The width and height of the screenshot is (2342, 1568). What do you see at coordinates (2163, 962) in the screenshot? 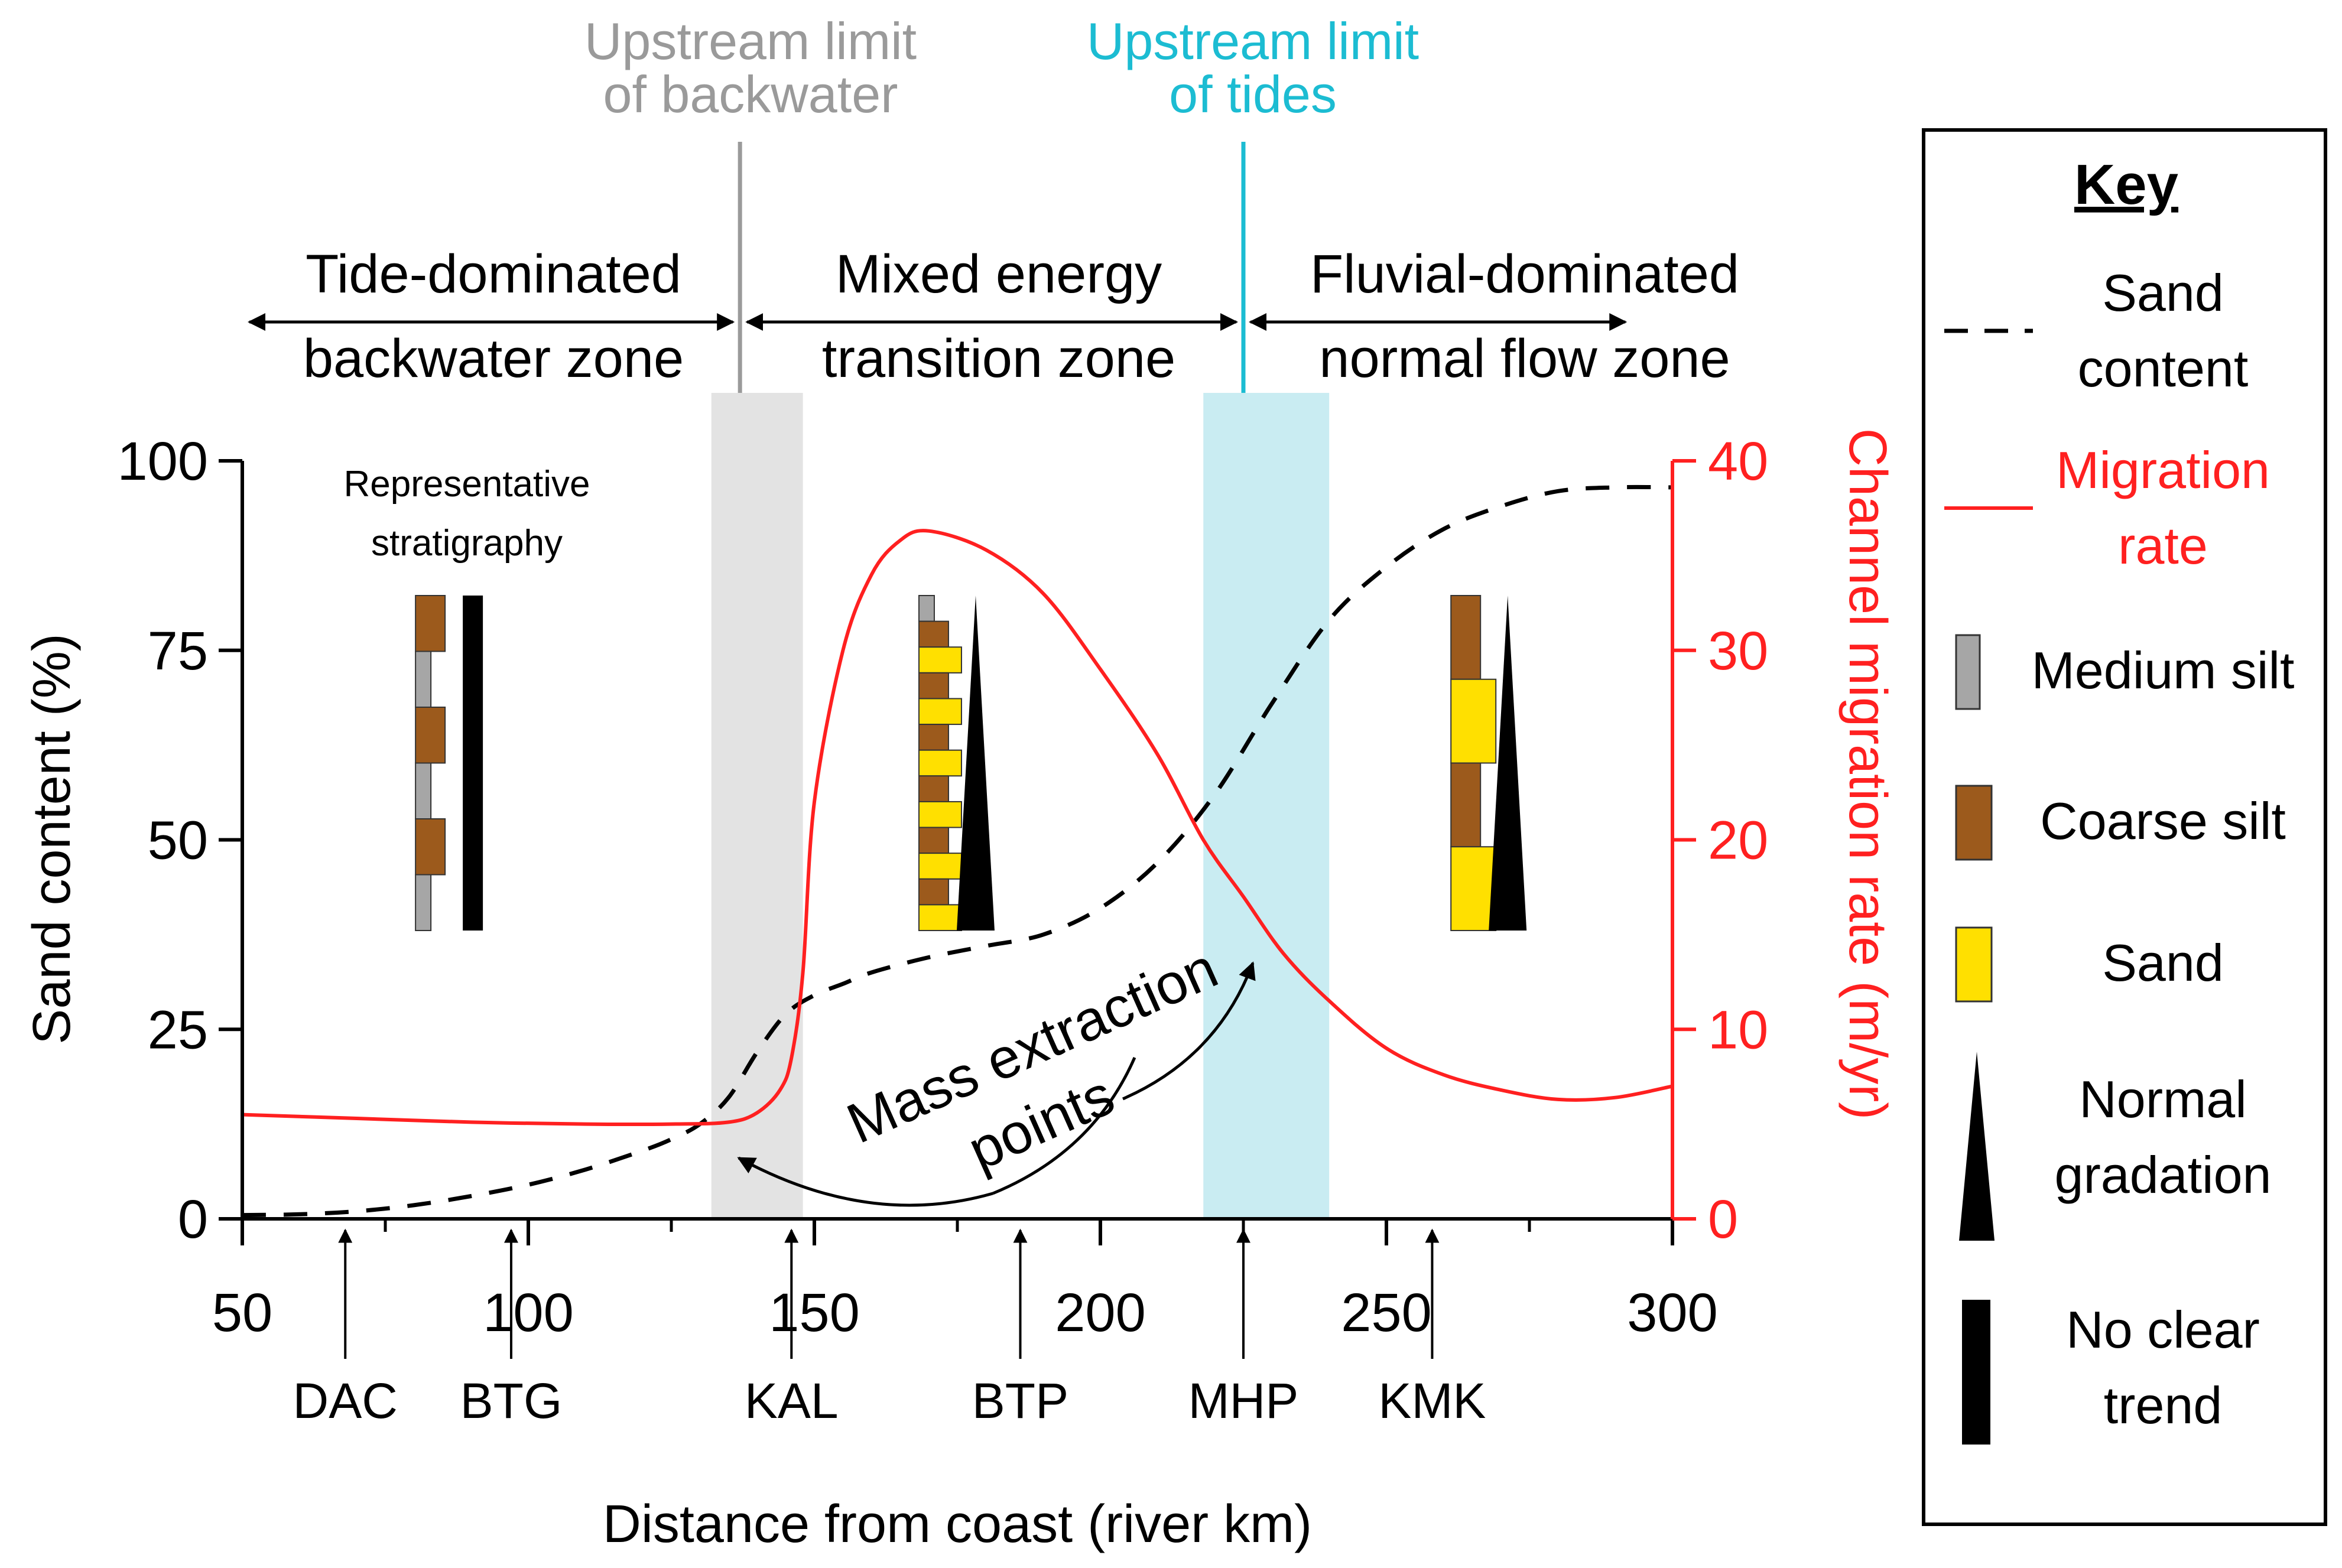
I see `sand-legend-label: Sand` at bounding box center [2163, 962].